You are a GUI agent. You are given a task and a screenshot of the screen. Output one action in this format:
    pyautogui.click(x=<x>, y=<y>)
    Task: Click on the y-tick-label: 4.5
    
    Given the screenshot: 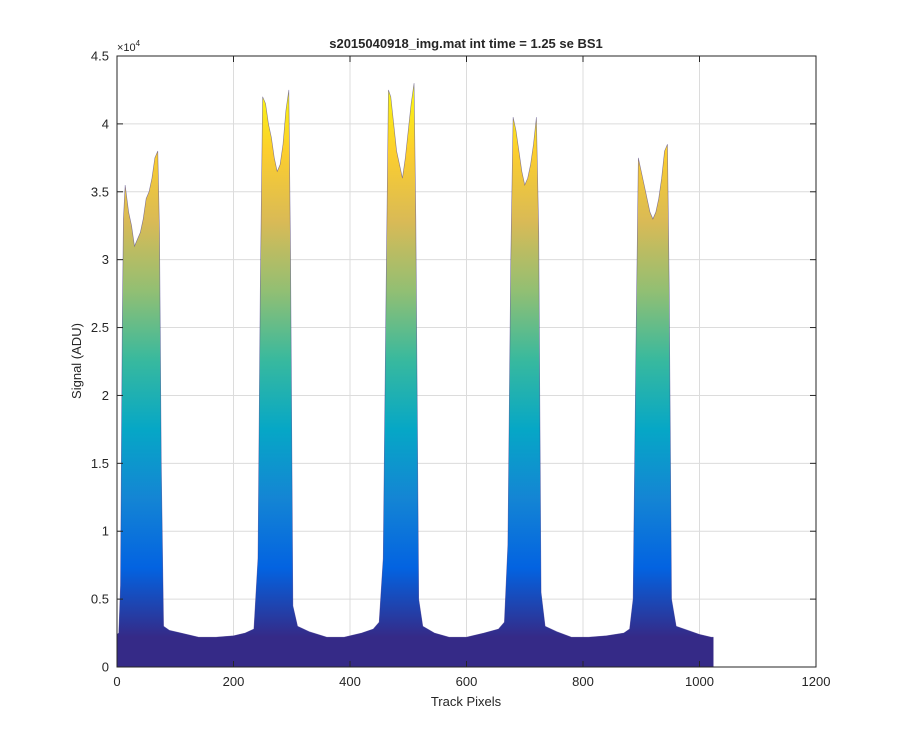 What is the action you would take?
    pyautogui.click(x=100, y=56)
    